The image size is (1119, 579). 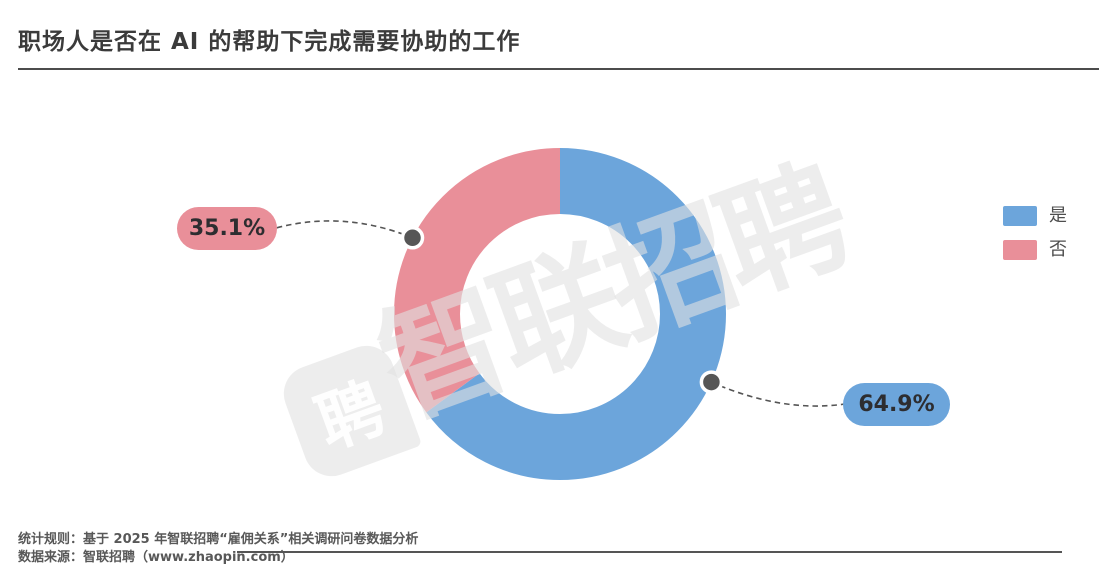 I want to click on legend-swatch-yes, so click(x=1020, y=216).